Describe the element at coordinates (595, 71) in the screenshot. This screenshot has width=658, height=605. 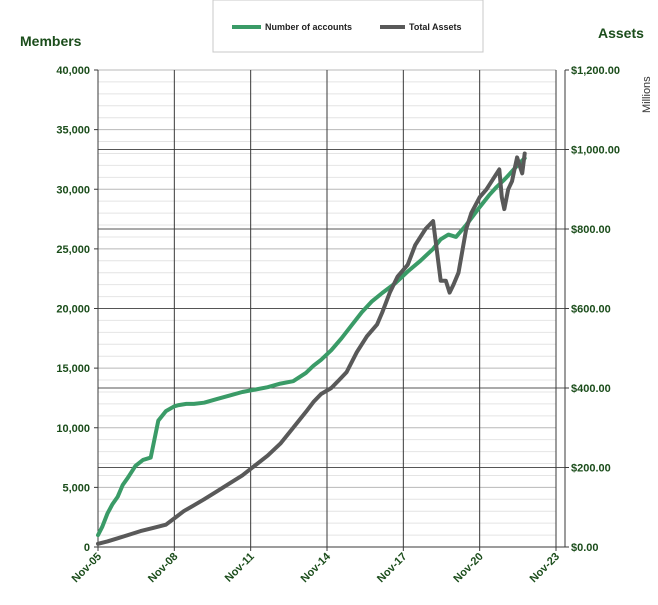
I see `right-tick-label: $1,200.00` at that location.